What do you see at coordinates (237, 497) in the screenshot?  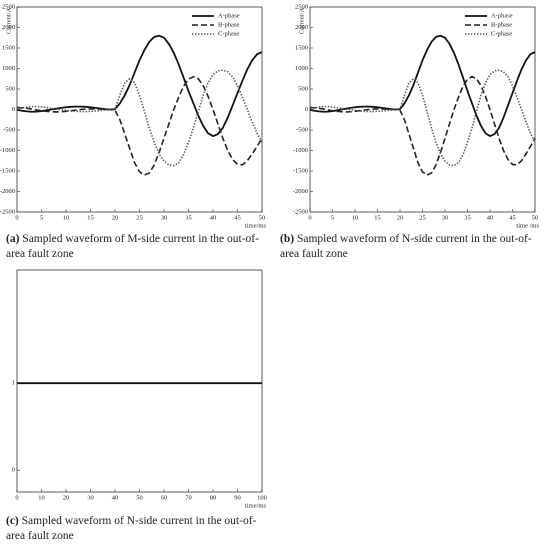 I see `x-tick-label: 90` at bounding box center [237, 497].